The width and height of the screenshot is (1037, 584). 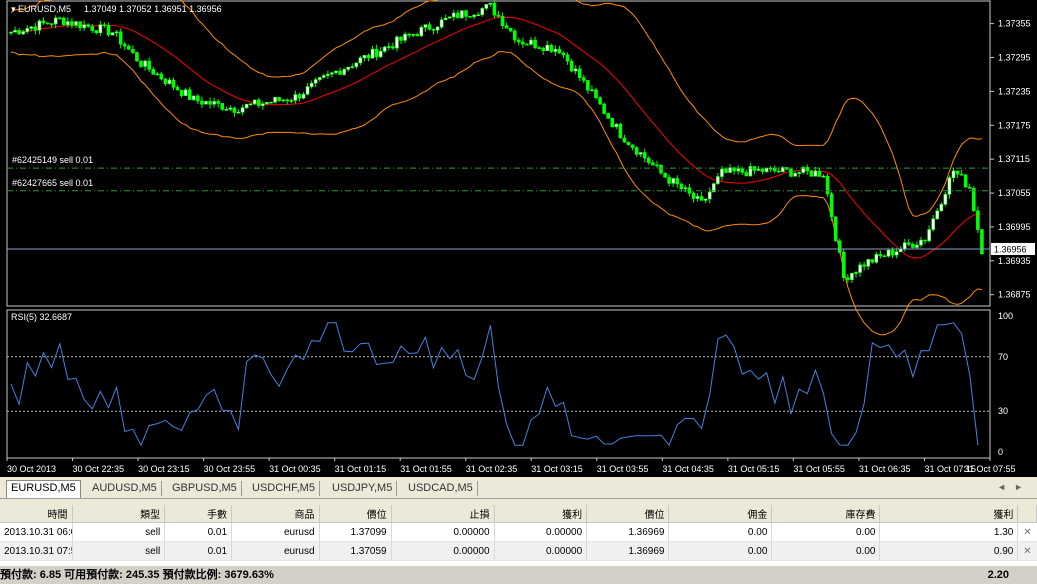 I want to click on cell-take-profit: 0.00000, so click(x=541, y=532).